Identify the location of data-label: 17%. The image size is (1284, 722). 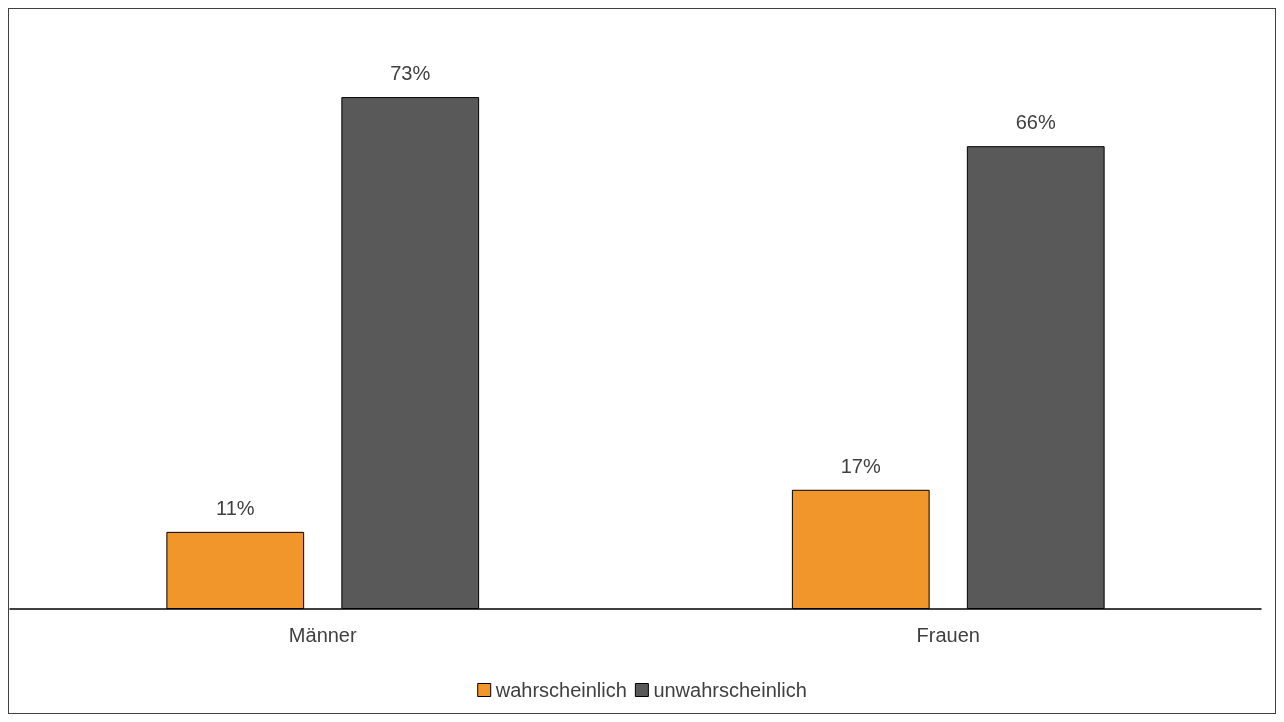
(860, 465).